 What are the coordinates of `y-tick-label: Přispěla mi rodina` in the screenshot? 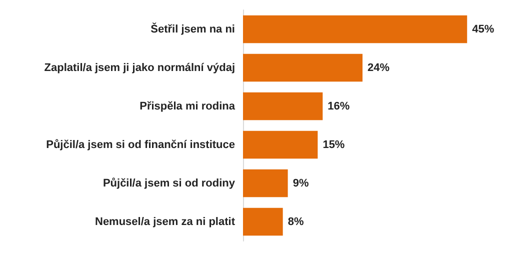 It's located at (188, 106).